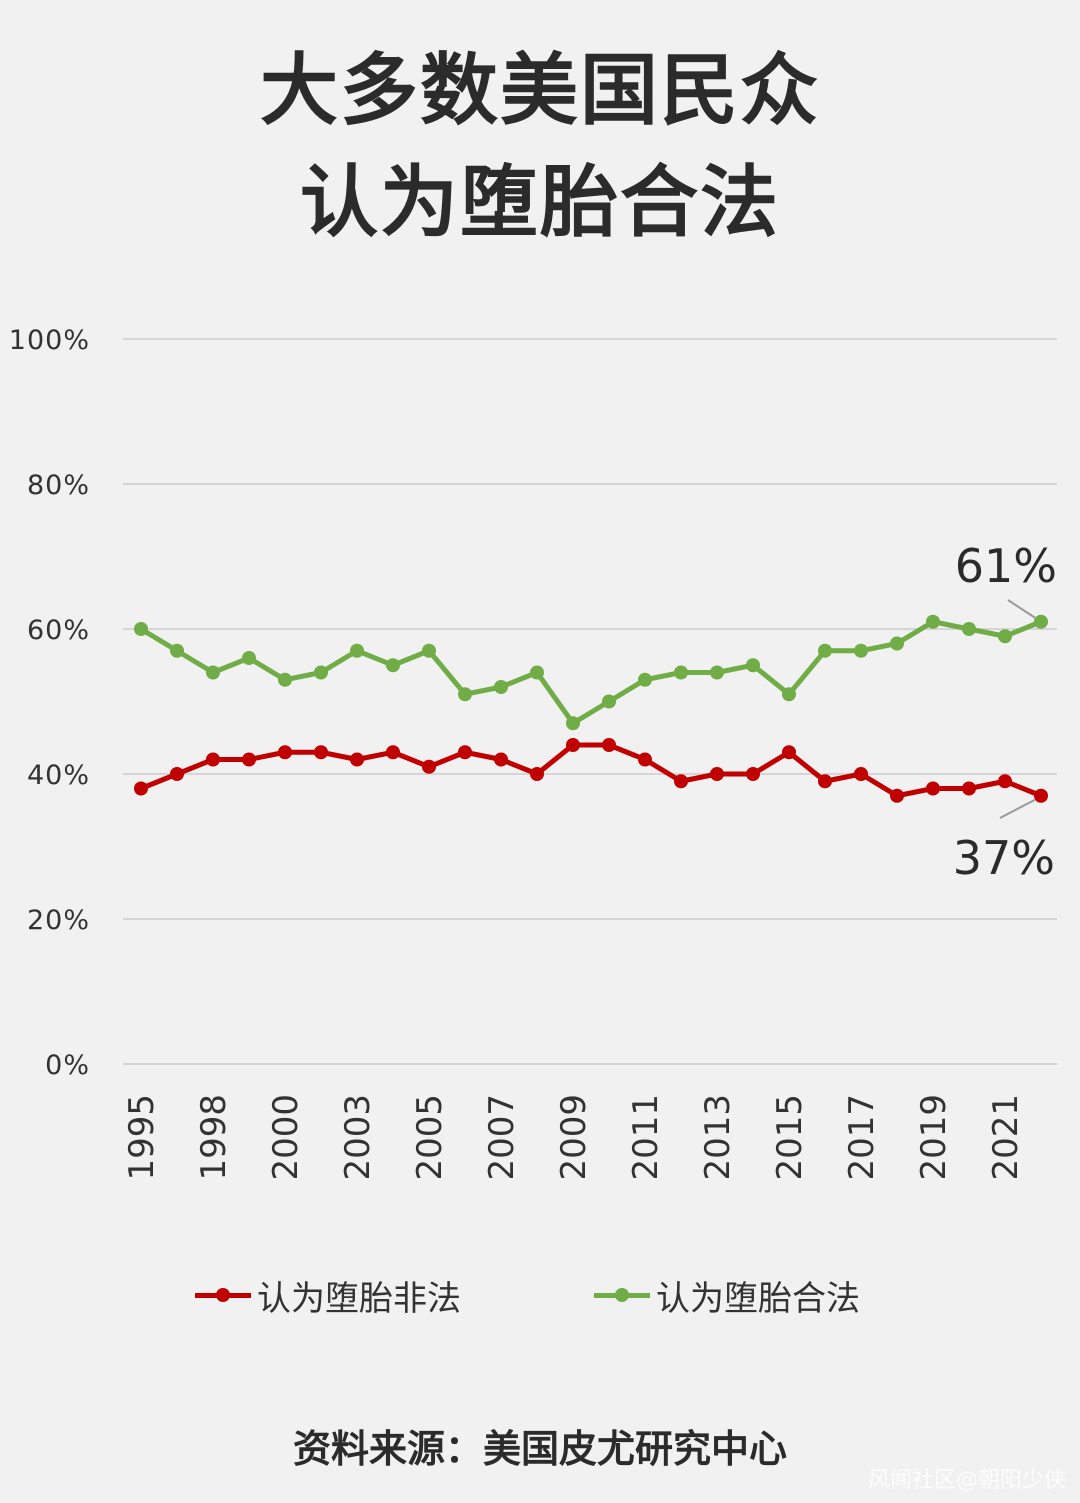 Image resolution: width=1080 pixels, height=1503 pixels. Describe the element at coordinates (502, 1137) in the screenshot. I see `x-tick-label: 2007` at that location.